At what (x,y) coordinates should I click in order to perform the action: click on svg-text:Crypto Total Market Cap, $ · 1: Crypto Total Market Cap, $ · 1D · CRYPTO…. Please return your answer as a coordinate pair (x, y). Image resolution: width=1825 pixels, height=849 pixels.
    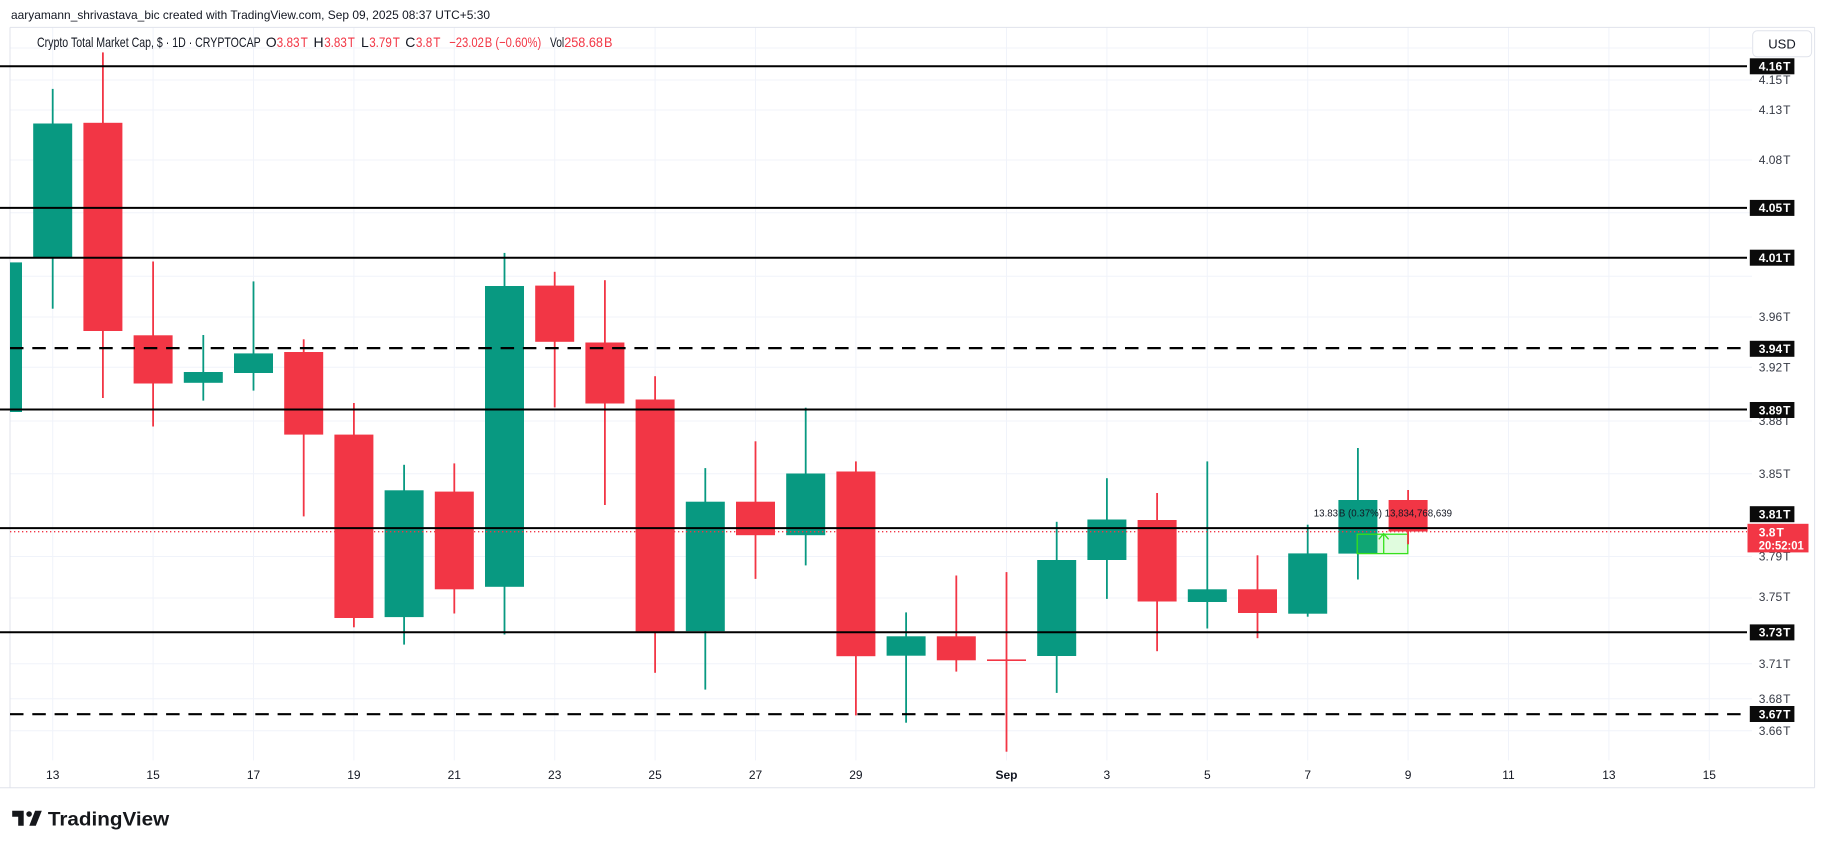
    Looking at the image, I should click on (149, 42).